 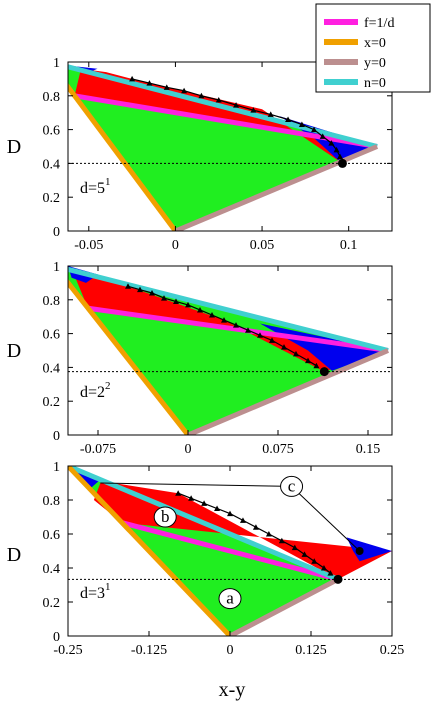 I want to click on red-region, so click(x=226, y=116).